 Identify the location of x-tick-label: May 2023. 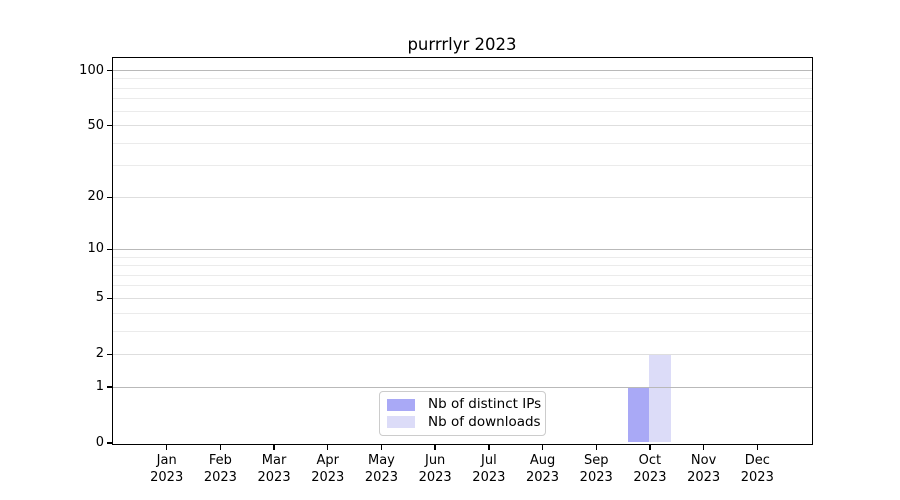
(381, 469).